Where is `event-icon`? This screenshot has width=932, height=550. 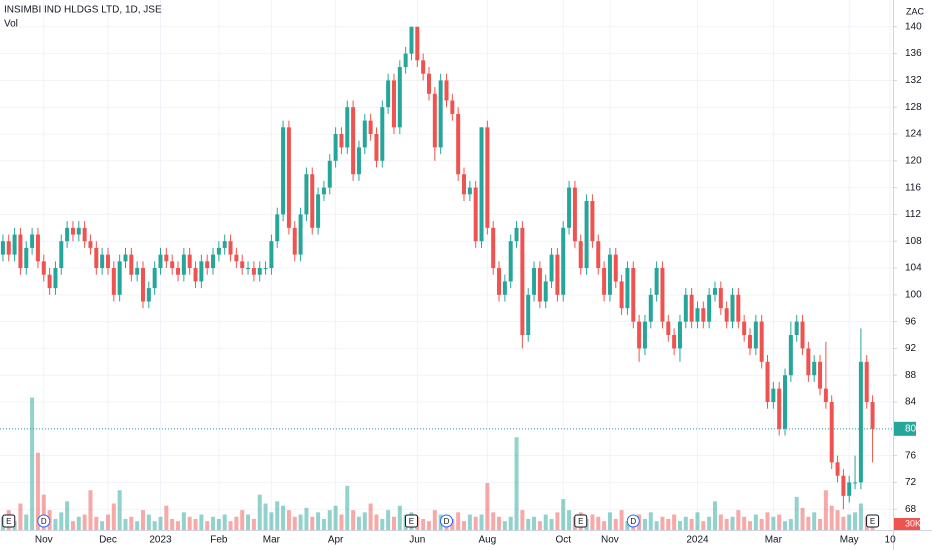 event-icon is located at coordinates (581, 521).